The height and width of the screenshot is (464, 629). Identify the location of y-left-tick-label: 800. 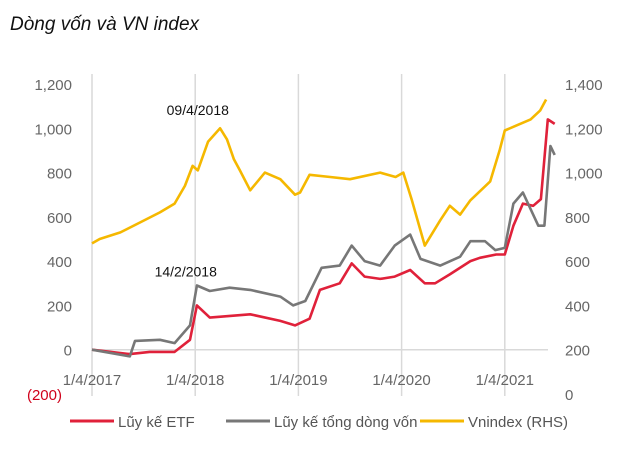
(59, 174).